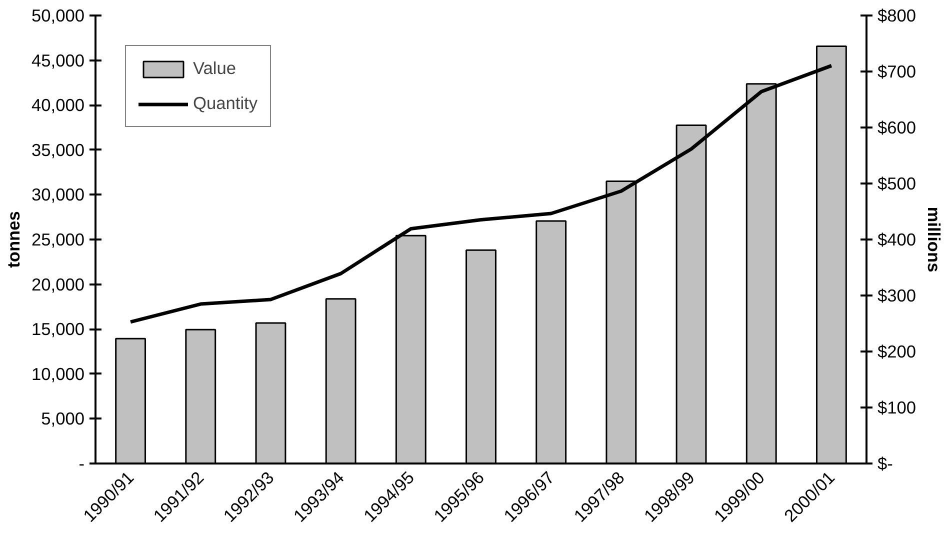 Image resolution: width=947 pixels, height=535 pixels. Describe the element at coordinates (63, 418) in the screenshot. I see `y-tick-label: 5,000` at that location.